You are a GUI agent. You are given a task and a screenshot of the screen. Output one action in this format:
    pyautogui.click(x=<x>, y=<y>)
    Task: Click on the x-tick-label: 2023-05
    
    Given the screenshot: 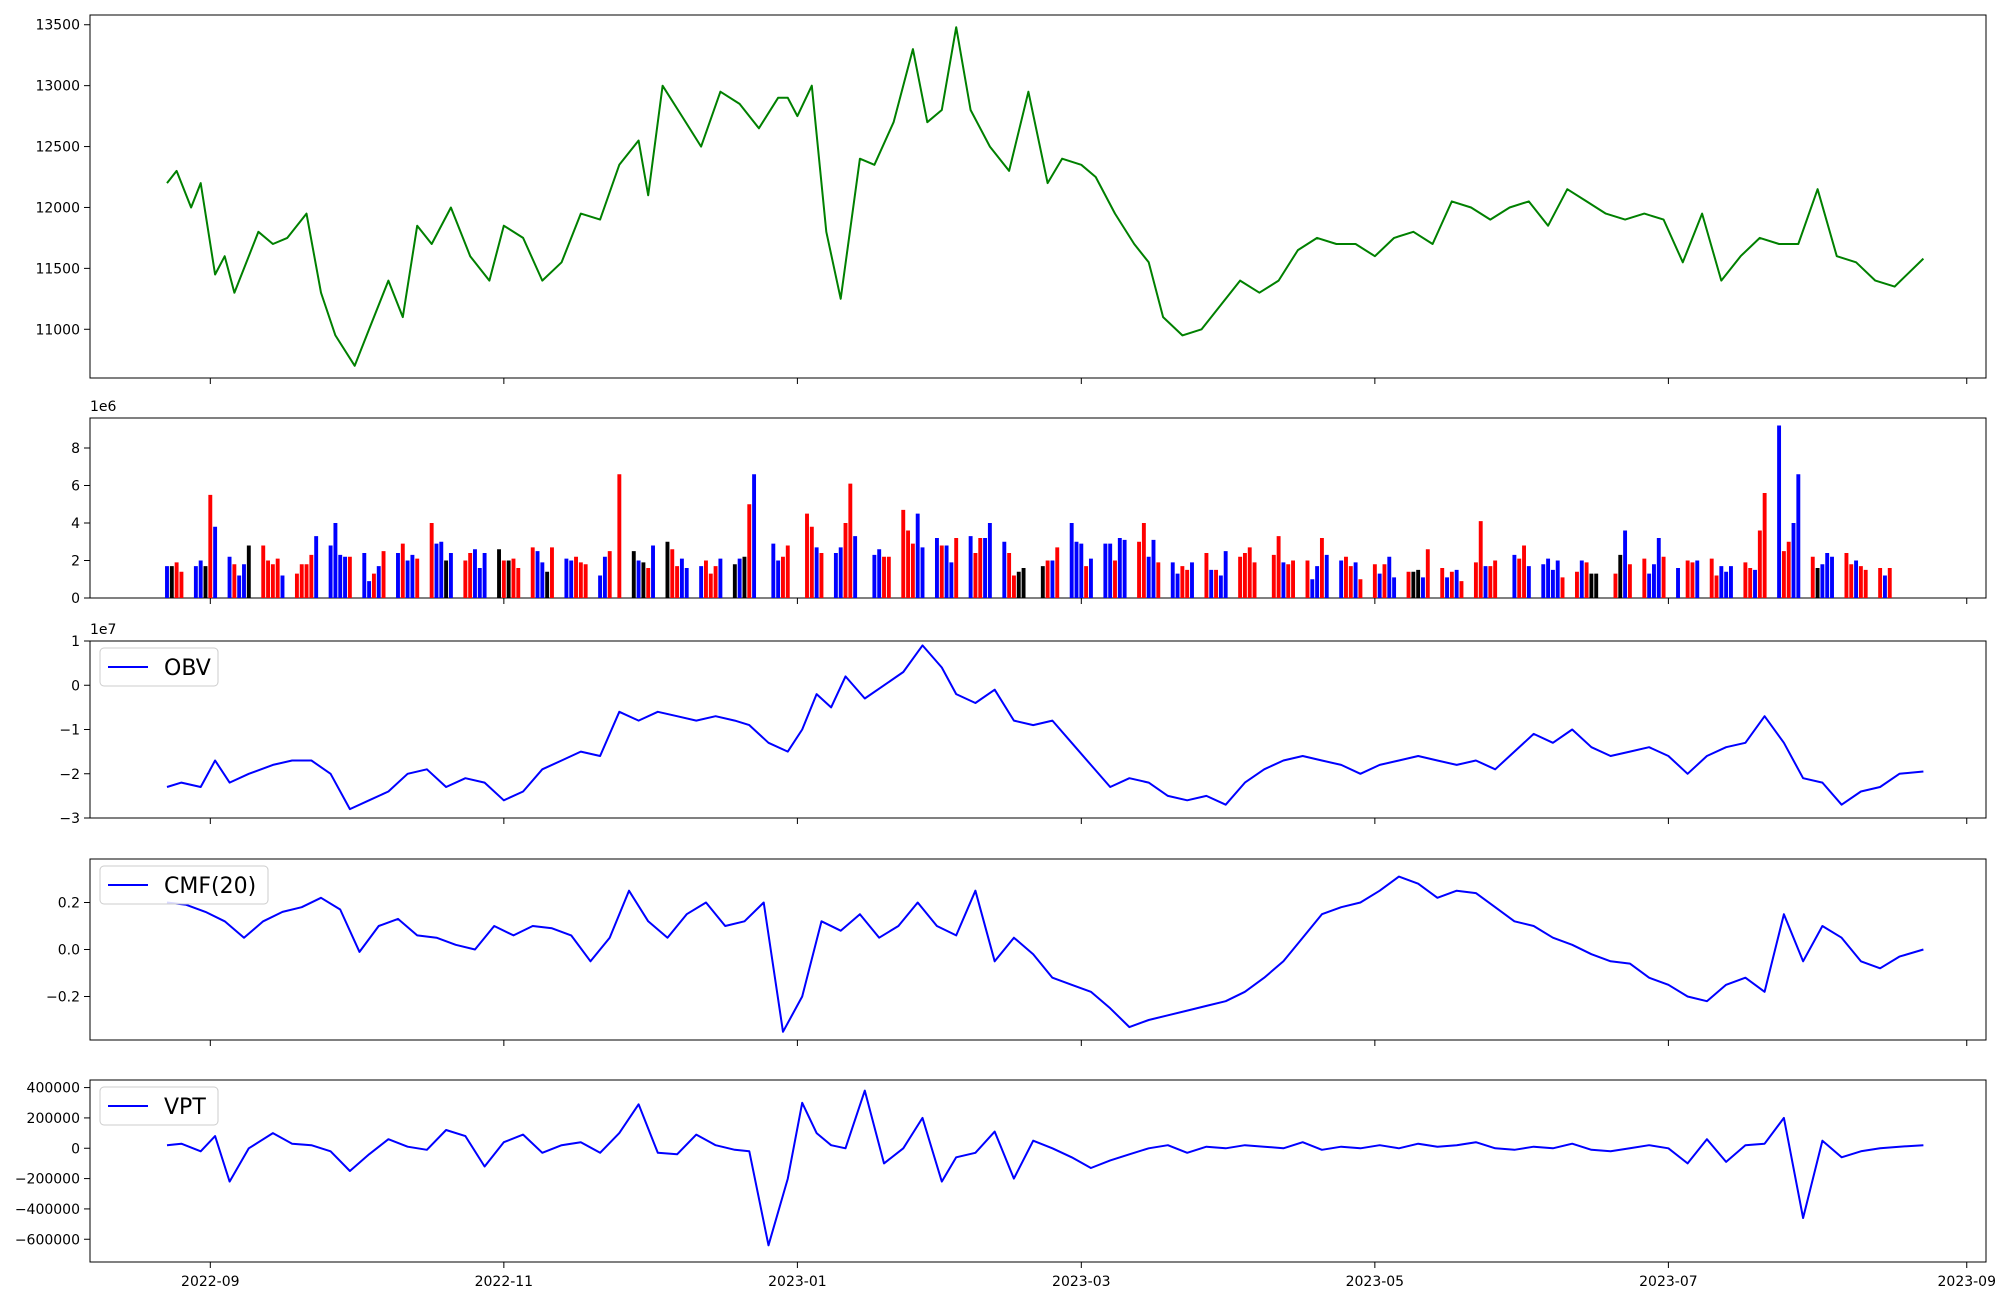 What is the action you would take?
    pyautogui.click(x=1375, y=1282)
    